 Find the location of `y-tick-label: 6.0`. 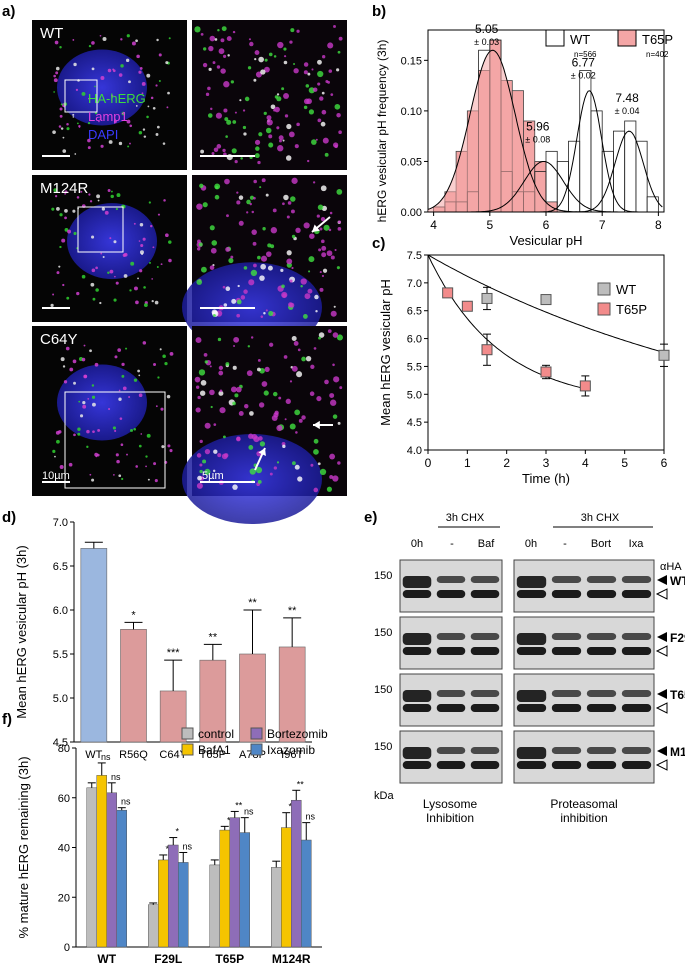

y-tick-label: 6.0 is located at coordinates (60, 611).